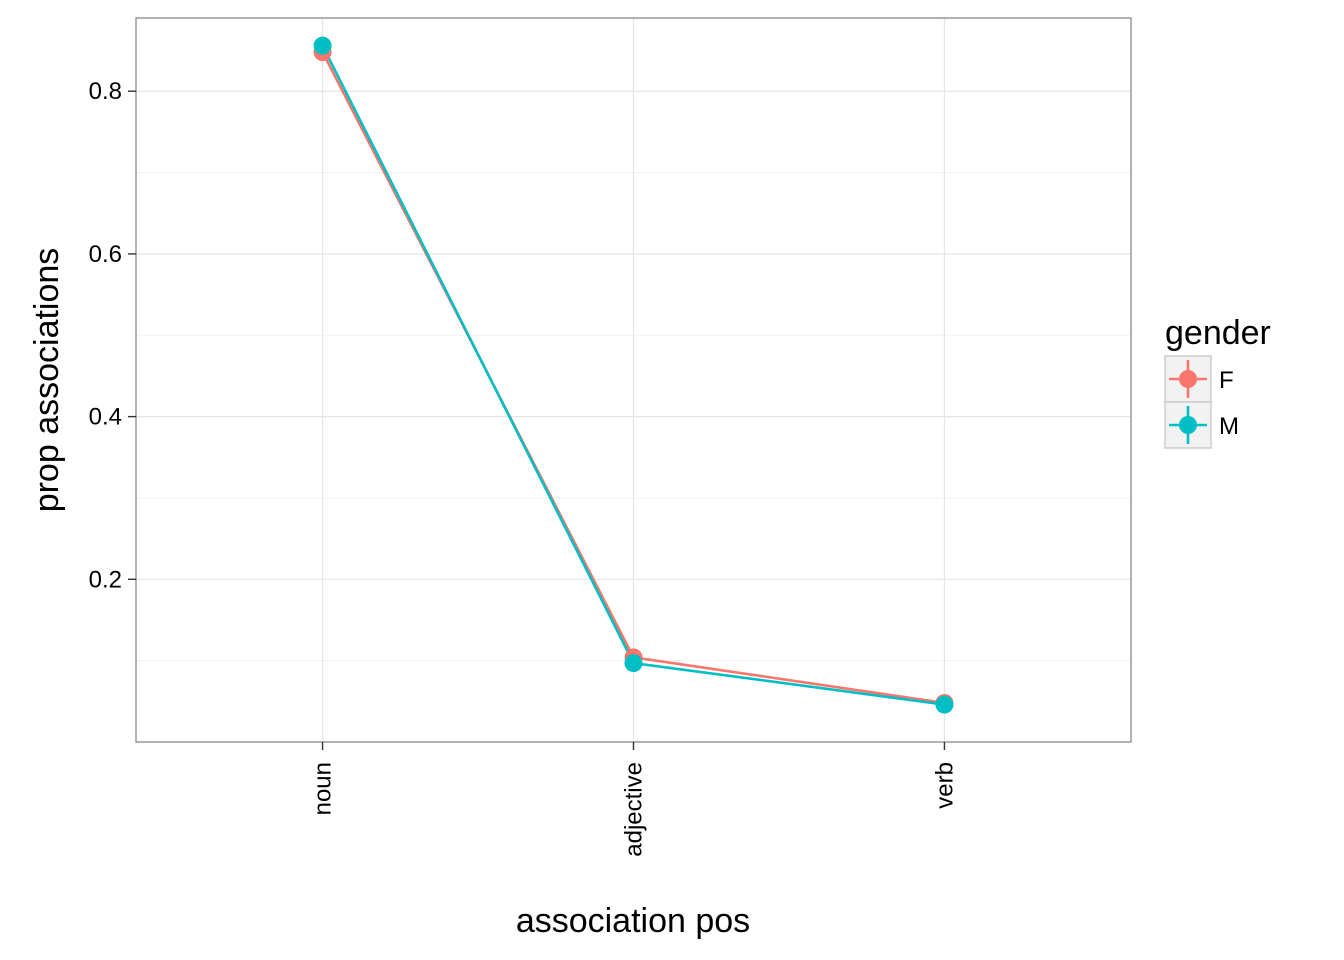 This screenshot has width=1344, height=960. What do you see at coordinates (1218, 333) in the screenshot?
I see `legend-title: gender` at bounding box center [1218, 333].